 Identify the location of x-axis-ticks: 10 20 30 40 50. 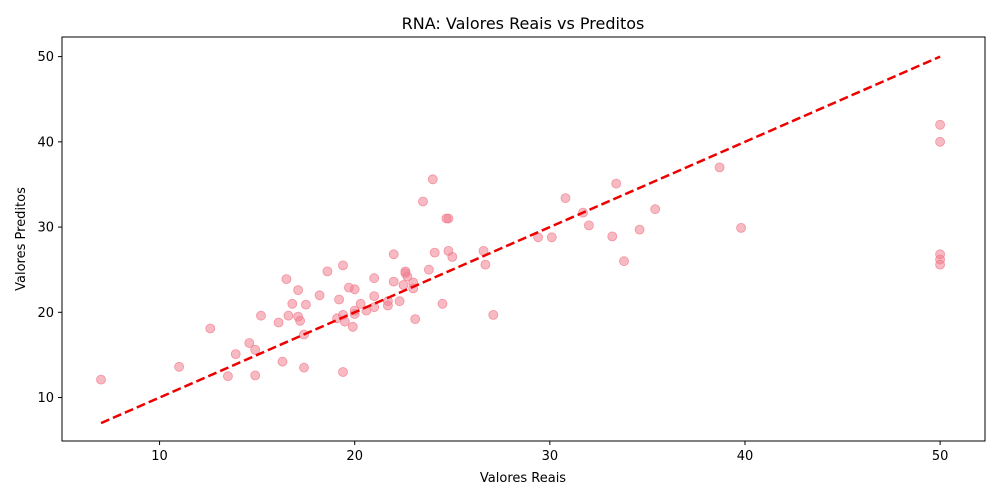
(549, 452).